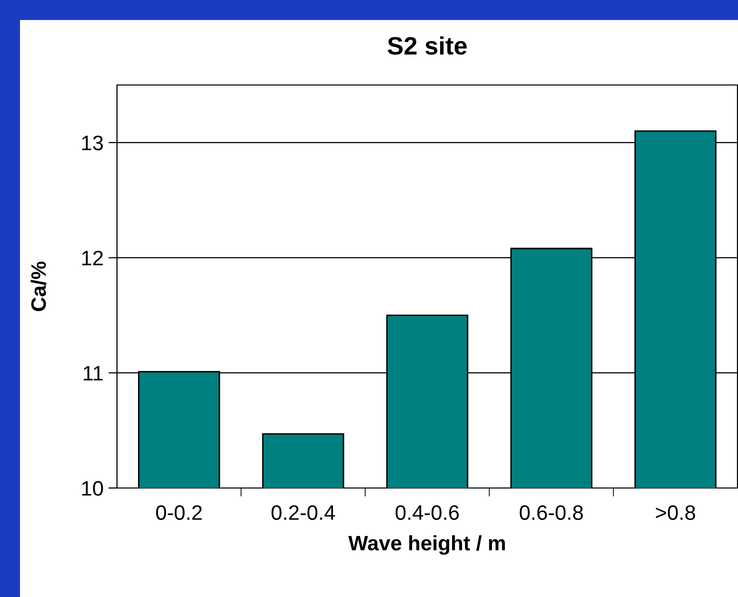  Describe the element at coordinates (676, 512) in the screenshot. I see `x-tick-label: >0.8` at that location.